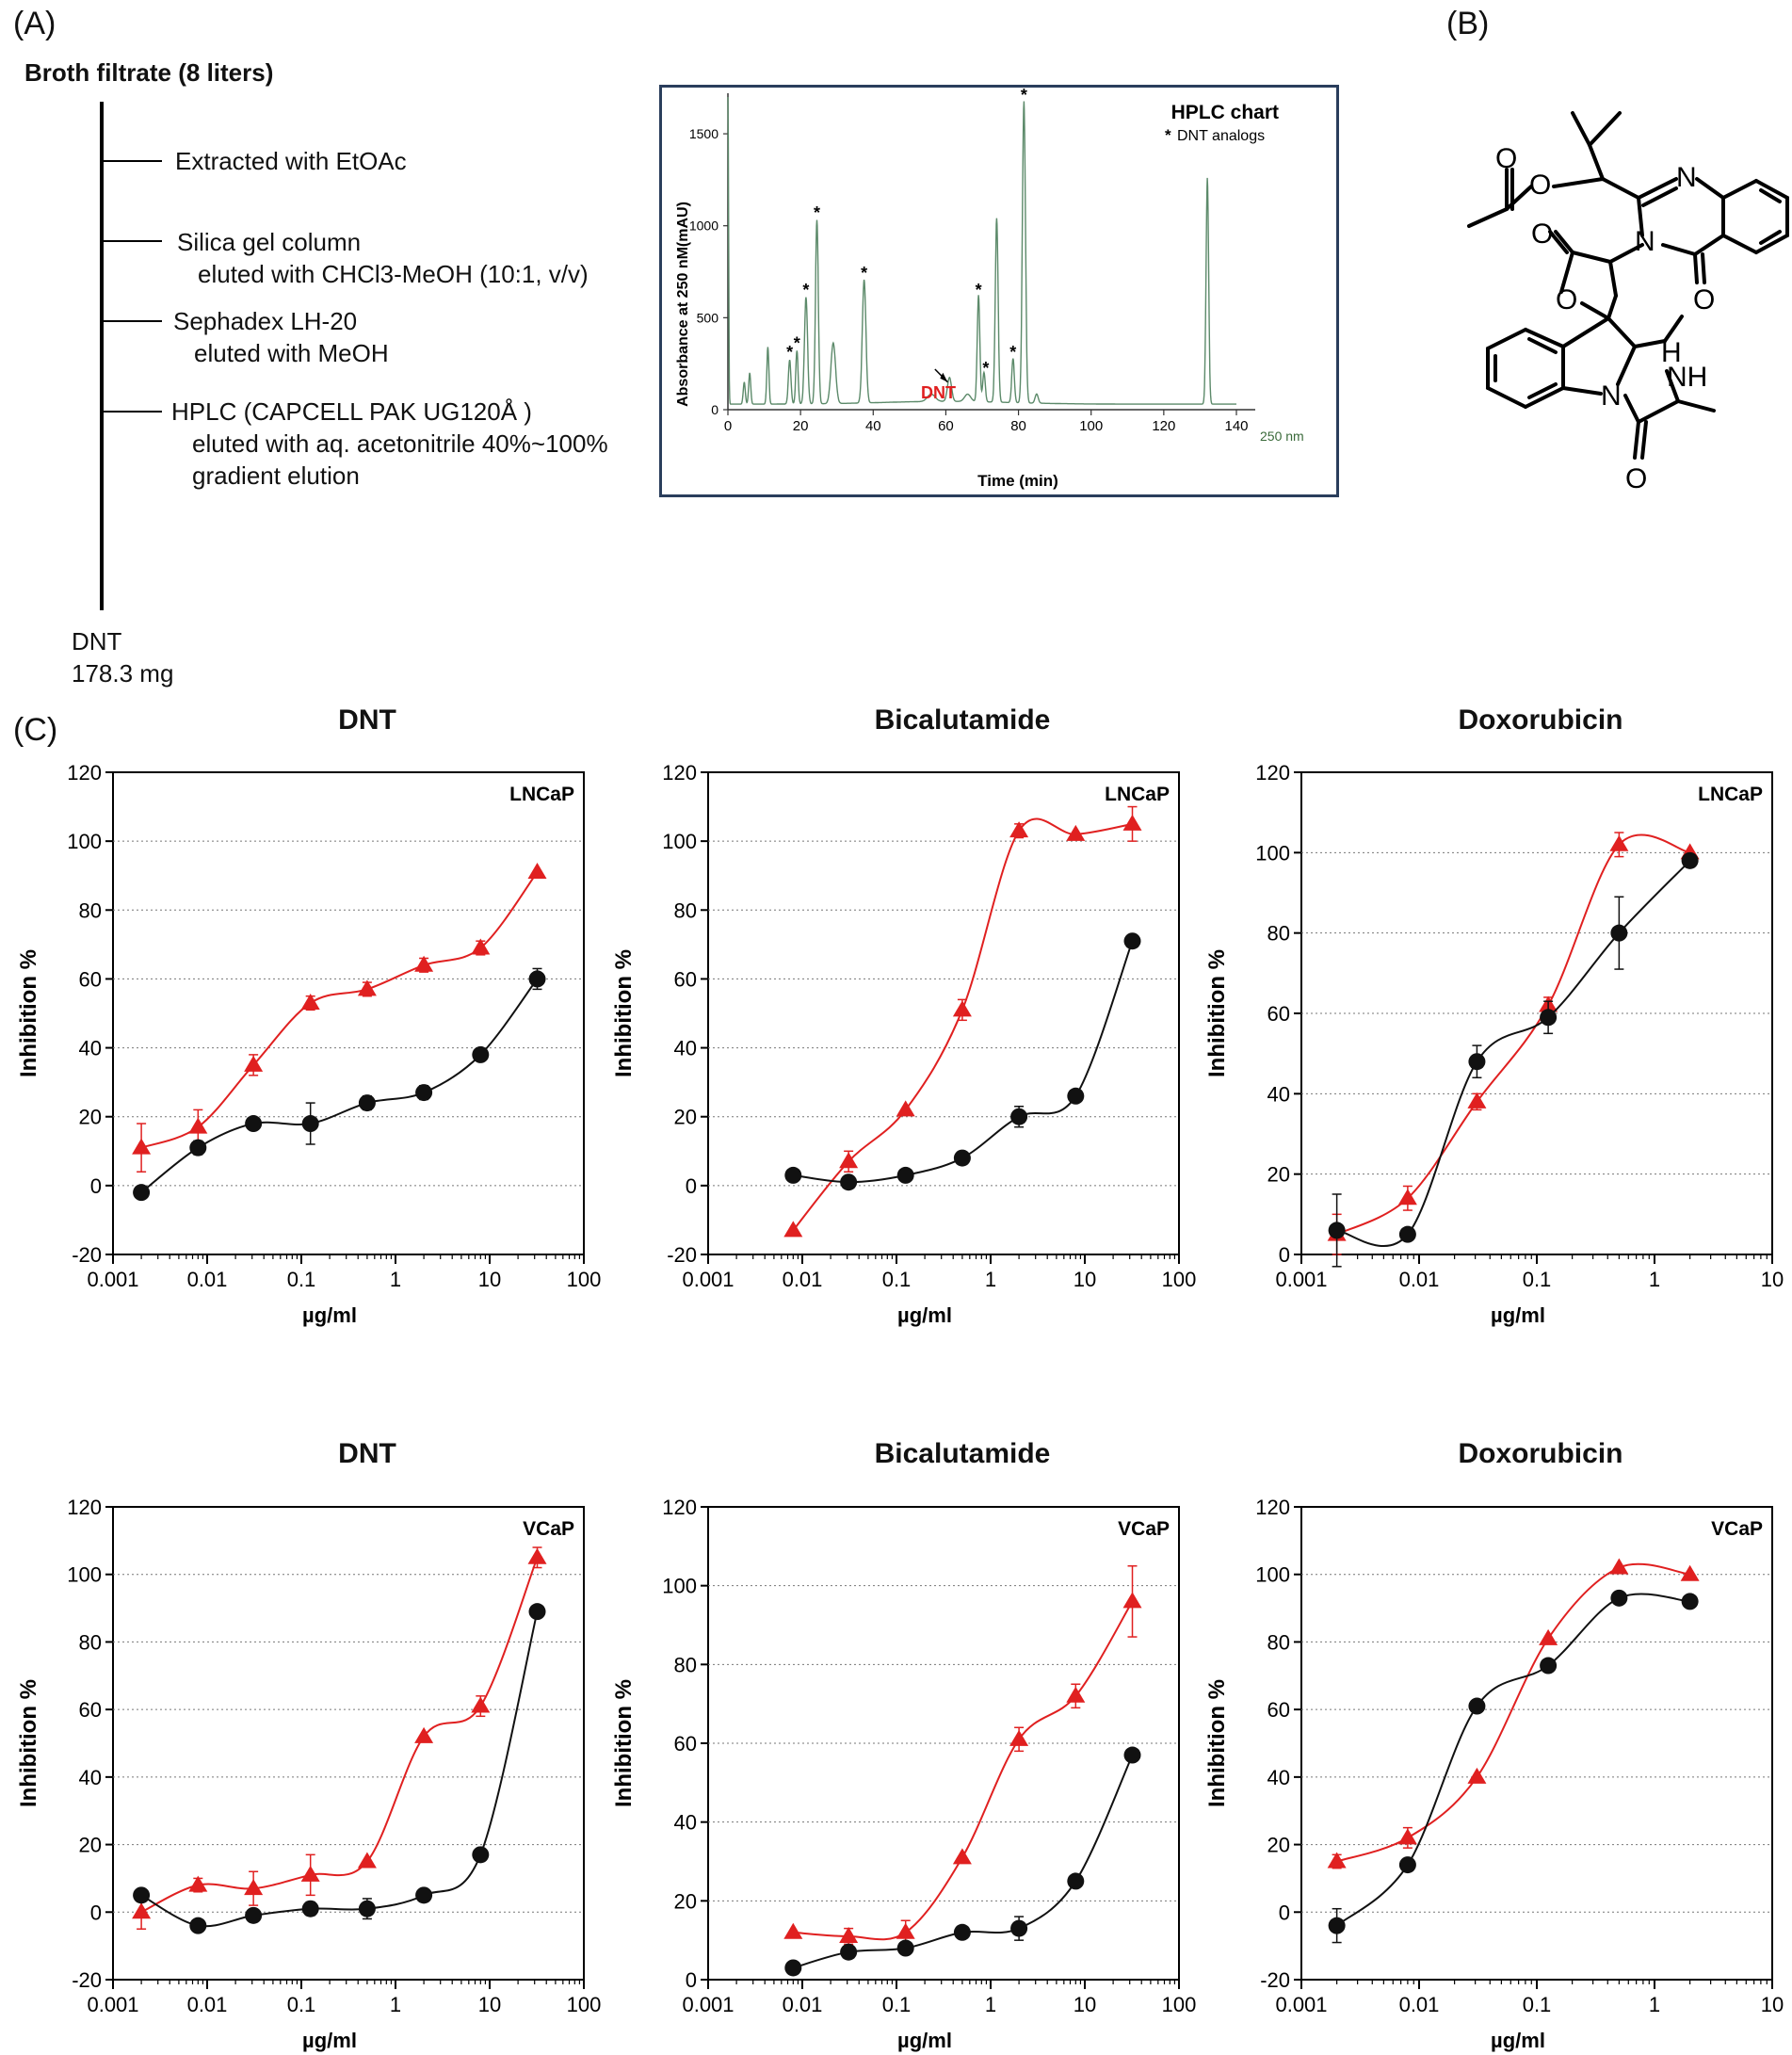 Image resolution: width=1792 pixels, height=2055 pixels. I want to click on curve-triangle-series, so click(339, 1010).